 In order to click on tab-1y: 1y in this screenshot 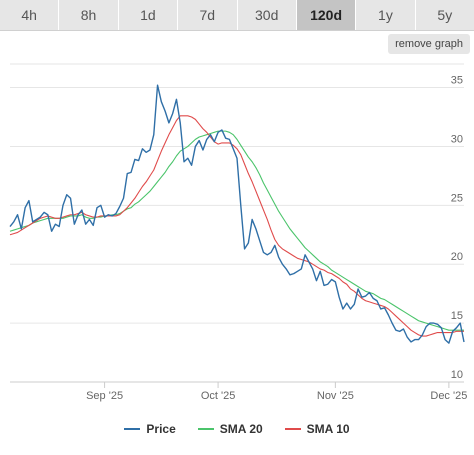, I will do `click(386, 15)`.